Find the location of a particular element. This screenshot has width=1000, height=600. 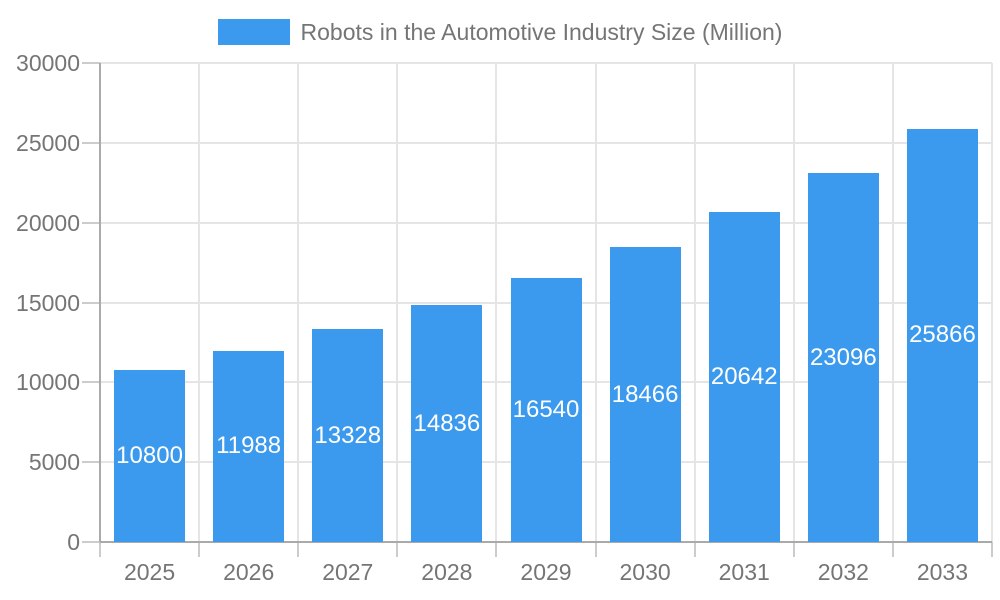

bar-value-label: 11988 is located at coordinates (249, 446).